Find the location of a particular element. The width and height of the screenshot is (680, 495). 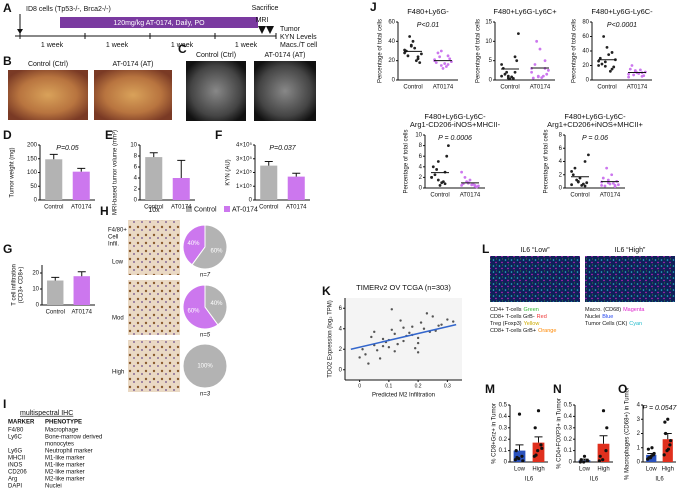

marker: F4/80 is located at coordinates (16, 431).